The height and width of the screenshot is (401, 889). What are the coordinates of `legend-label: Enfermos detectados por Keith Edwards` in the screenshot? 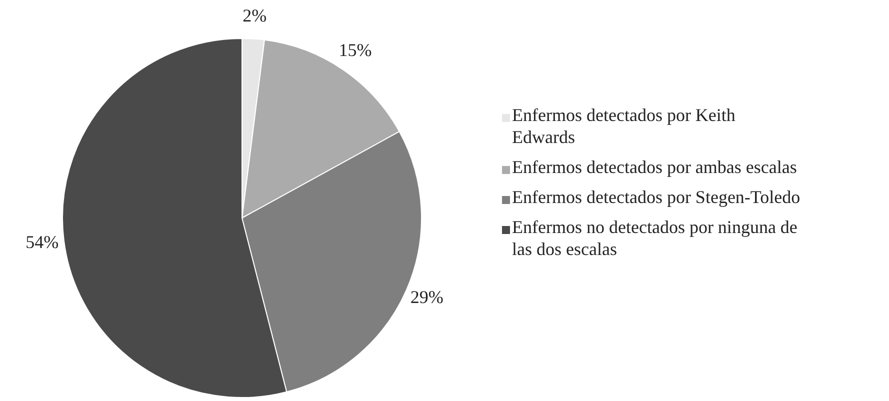 It's located at (624, 126).